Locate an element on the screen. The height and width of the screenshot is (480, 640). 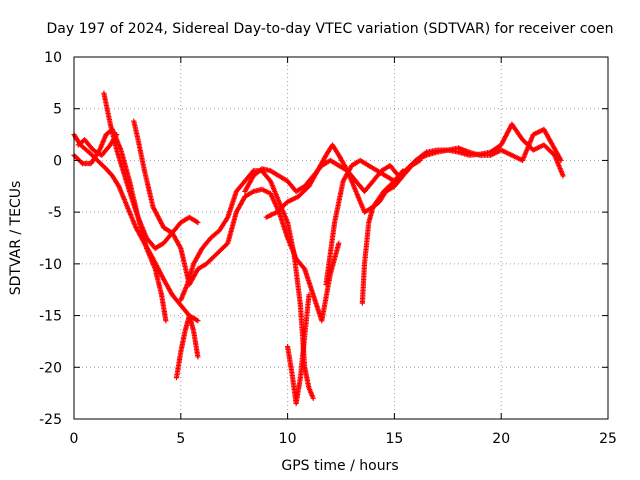
y-tick-label: -5 is located at coordinates (55, 213).